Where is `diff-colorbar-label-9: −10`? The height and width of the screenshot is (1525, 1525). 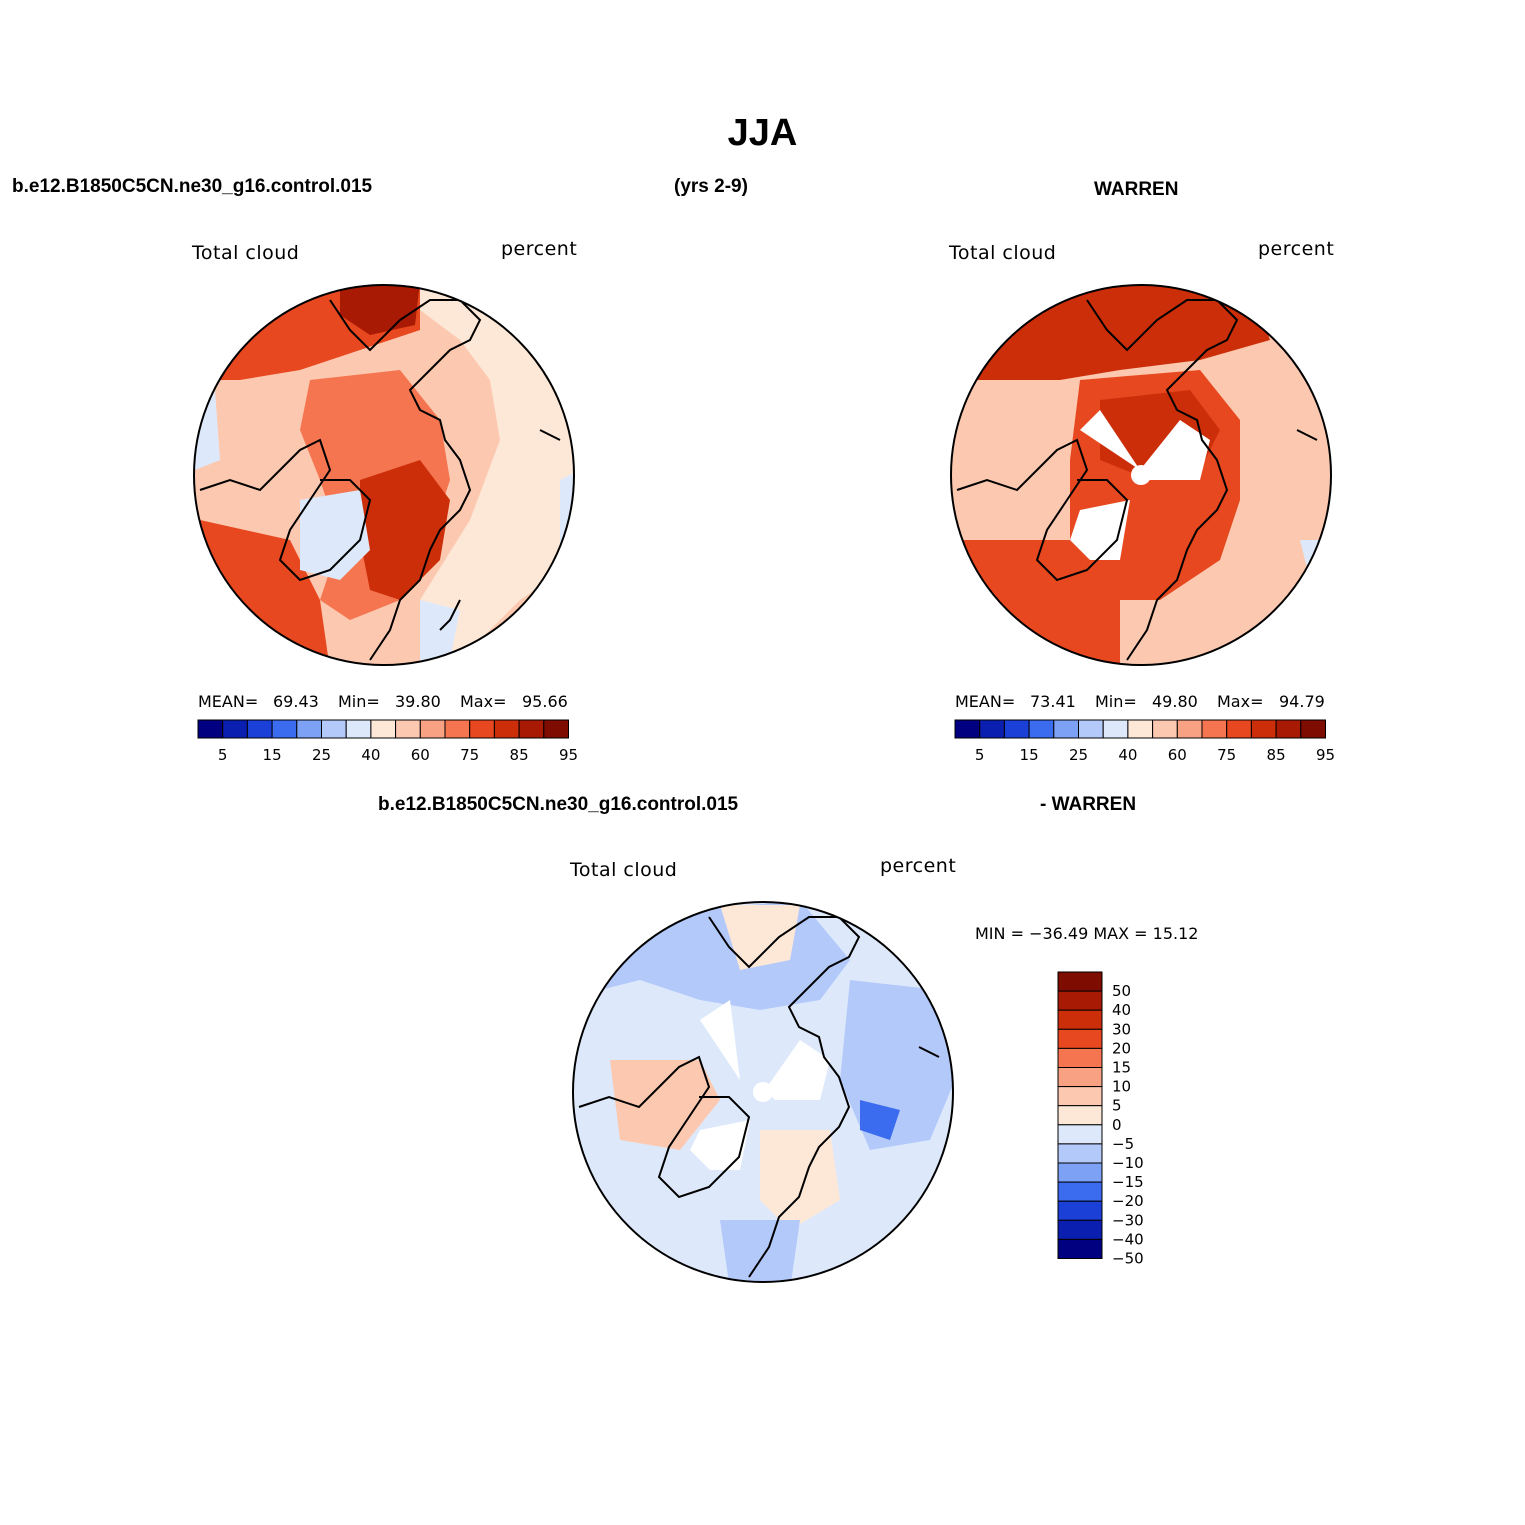
diff-colorbar-label-9: −10 is located at coordinates (1128, 1163).